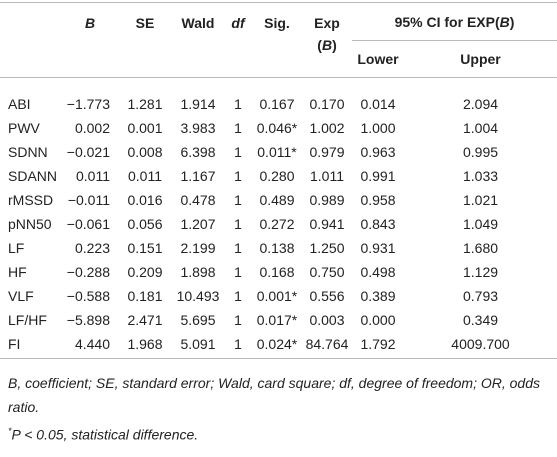 This screenshot has width=557, height=457. I want to click on cell: 1.898, so click(198, 272).